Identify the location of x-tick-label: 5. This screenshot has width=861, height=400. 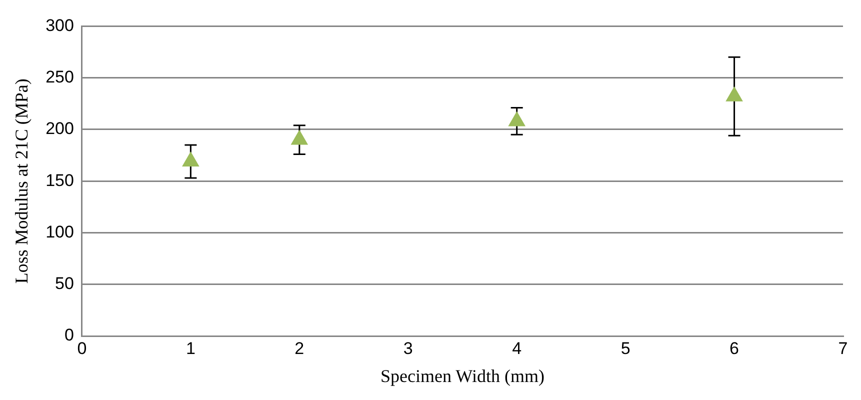
(625, 348).